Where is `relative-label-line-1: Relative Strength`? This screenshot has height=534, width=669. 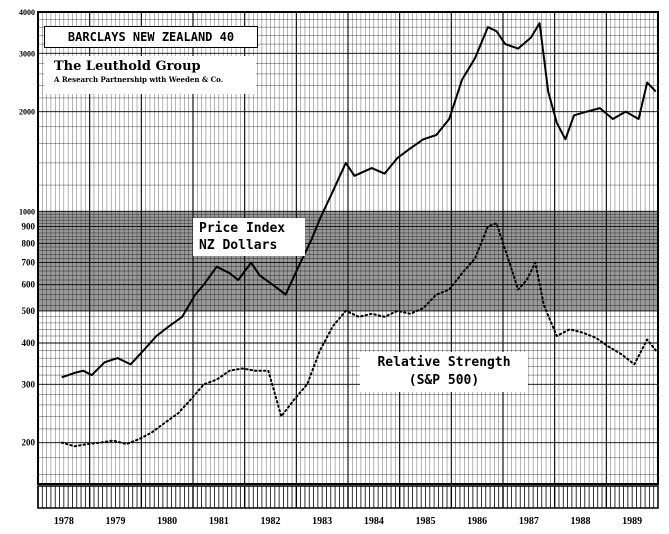
relative-label-line-1: Relative Strength is located at coordinates (444, 362).